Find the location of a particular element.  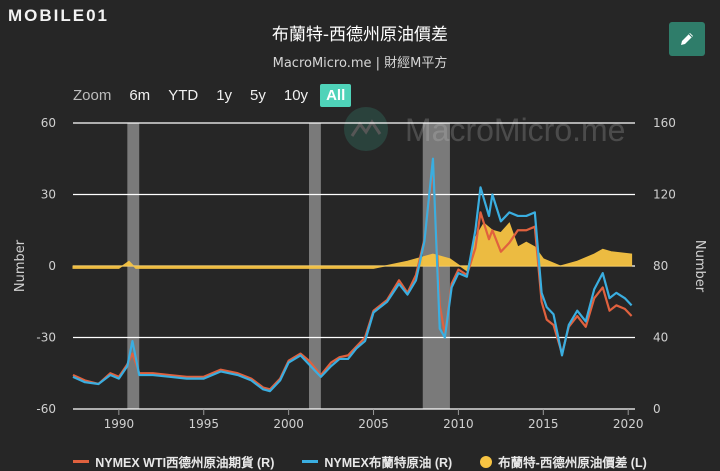

x-tick-label: 2000 is located at coordinates (288, 424).